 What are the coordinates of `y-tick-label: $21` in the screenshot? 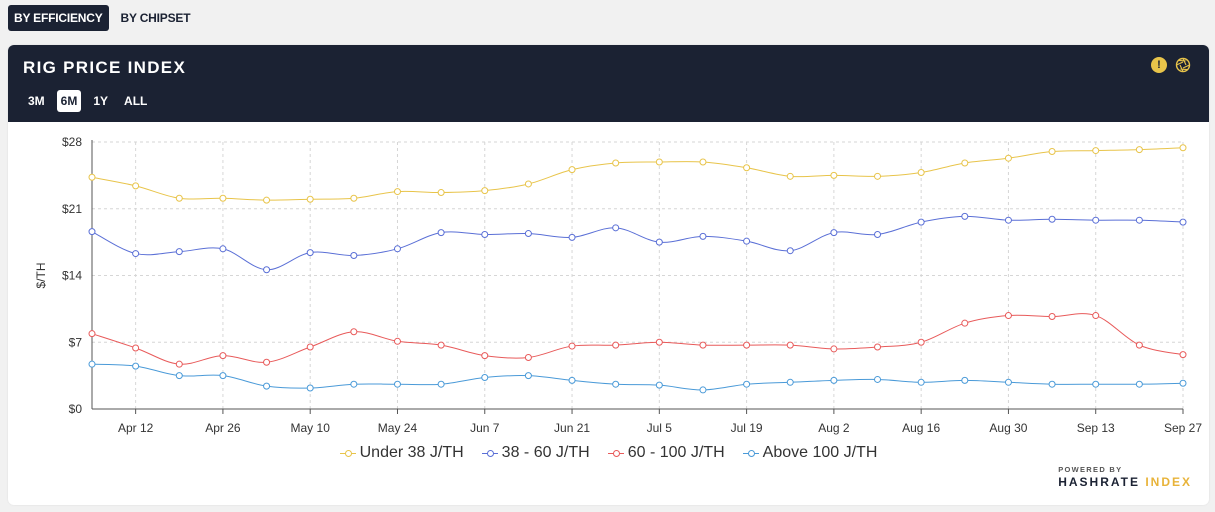 It's located at (72, 209).